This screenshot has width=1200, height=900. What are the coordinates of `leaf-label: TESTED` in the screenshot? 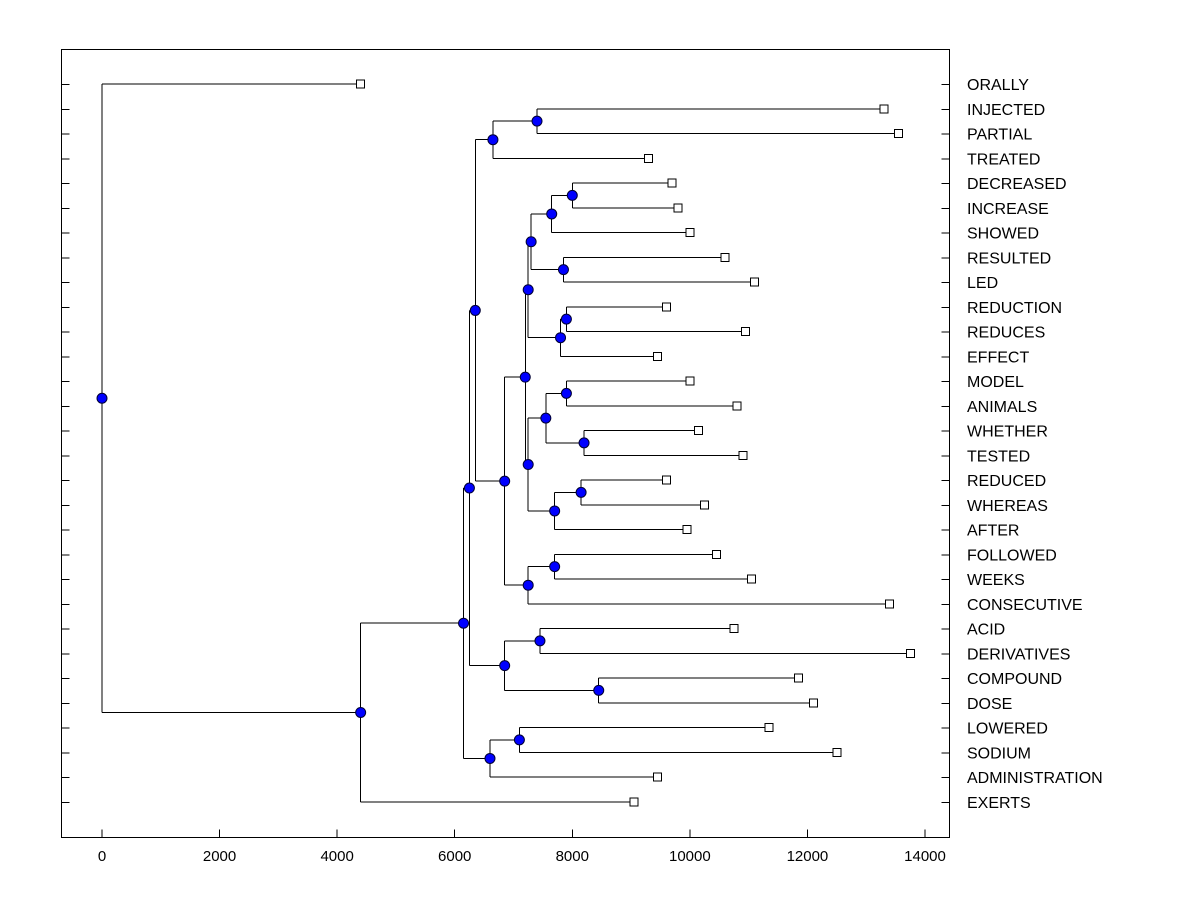 It's located at (998, 456).